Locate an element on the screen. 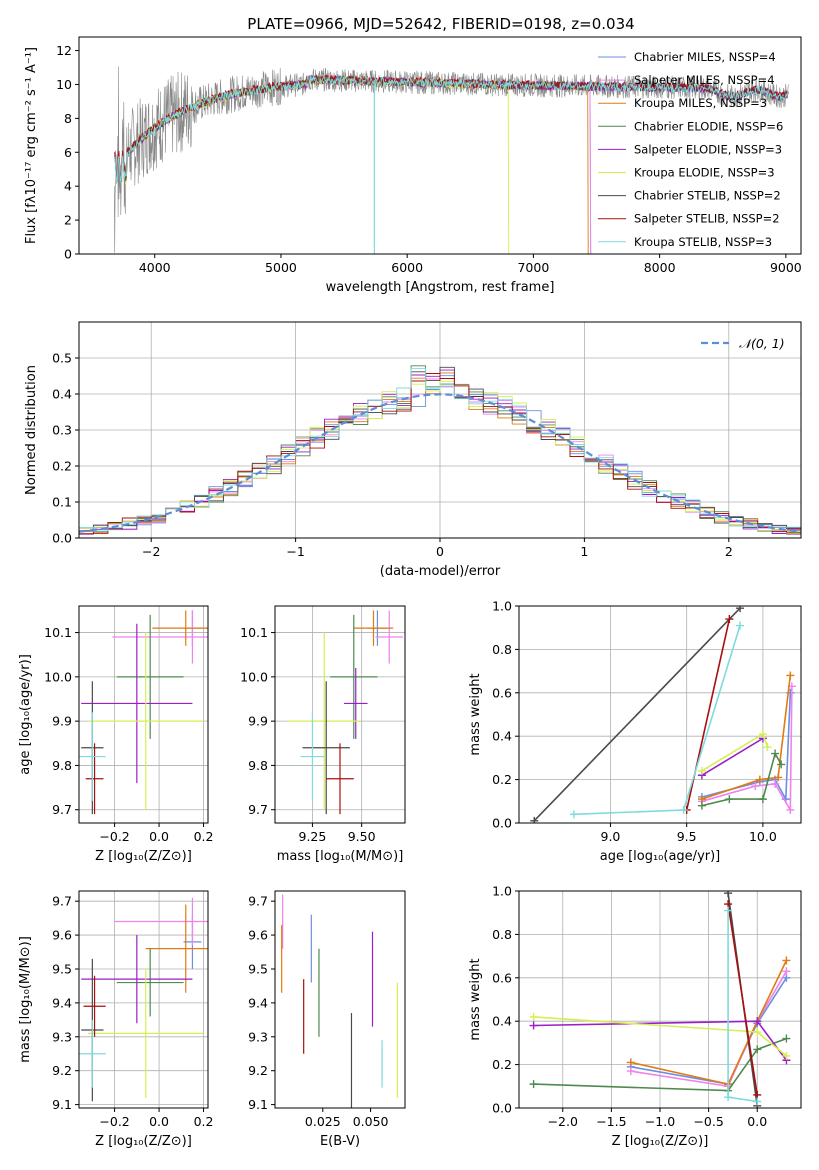 Image resolution: width=819 pixels, height=1170 pixels. age-weight-series-kroupa-elodie is located at coordinates (735, 752).